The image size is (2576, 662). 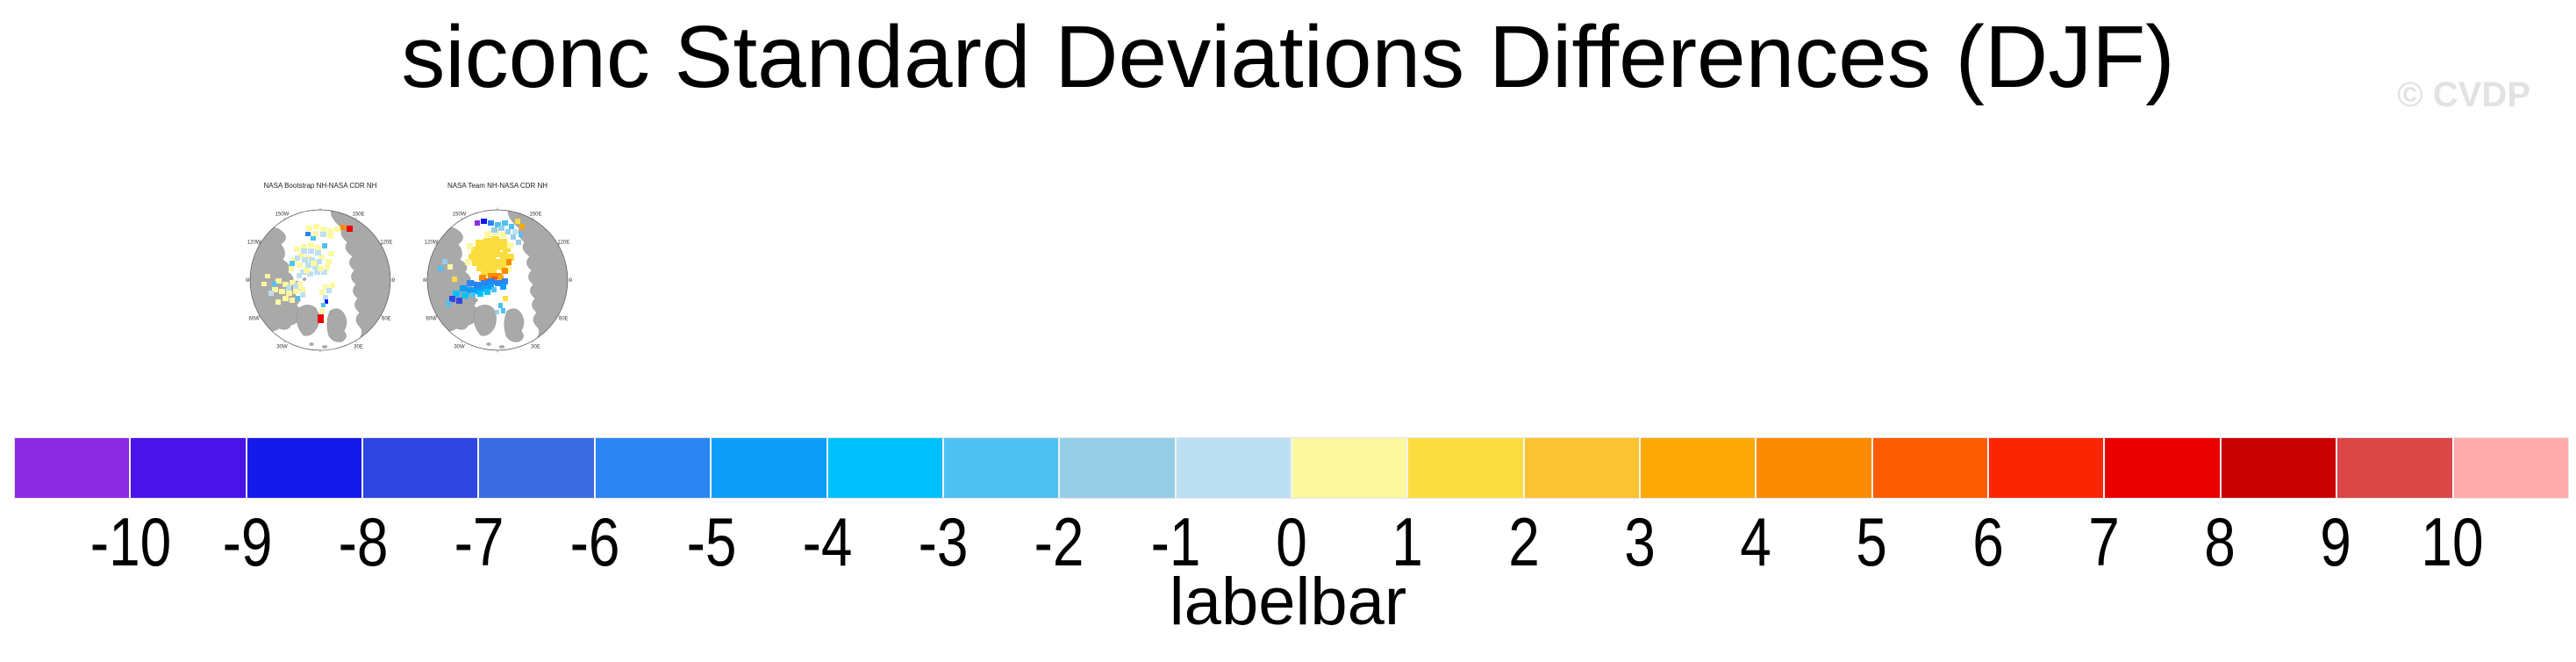 I want to click on cvdp-watermark: © CVDP, so click(x=2463, y=95).